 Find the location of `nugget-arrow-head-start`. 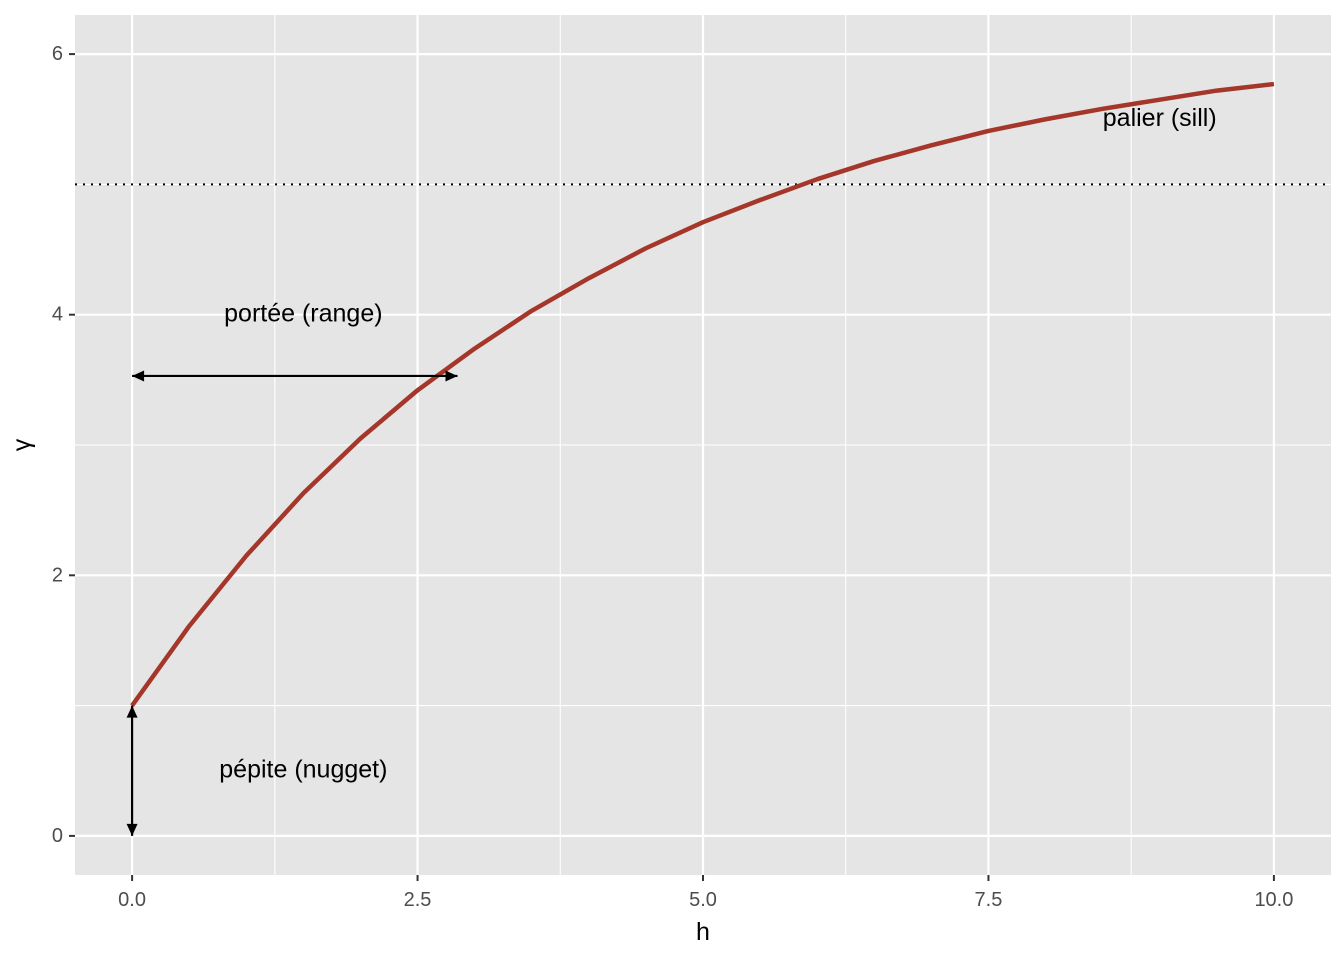

nugget-arrow-head-start is located at coordinates (132, 829).